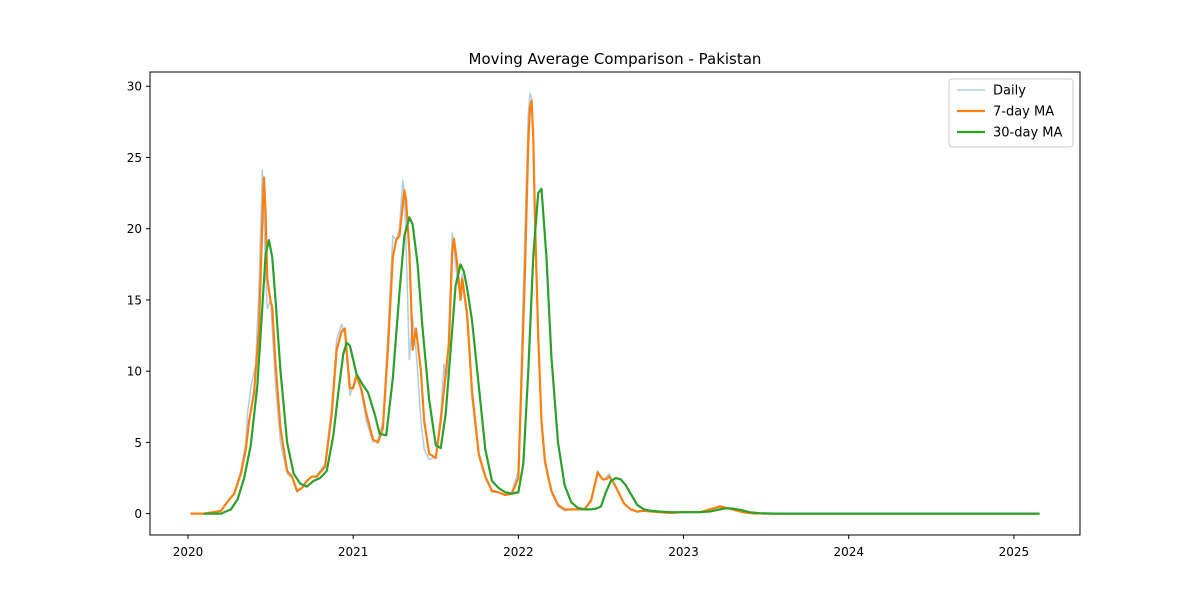 Image resolution: width=1200 pixels, height=604 pixels. I want to click on chart-title: Moving Average Comparison - Pakistan, so click(615, 59).